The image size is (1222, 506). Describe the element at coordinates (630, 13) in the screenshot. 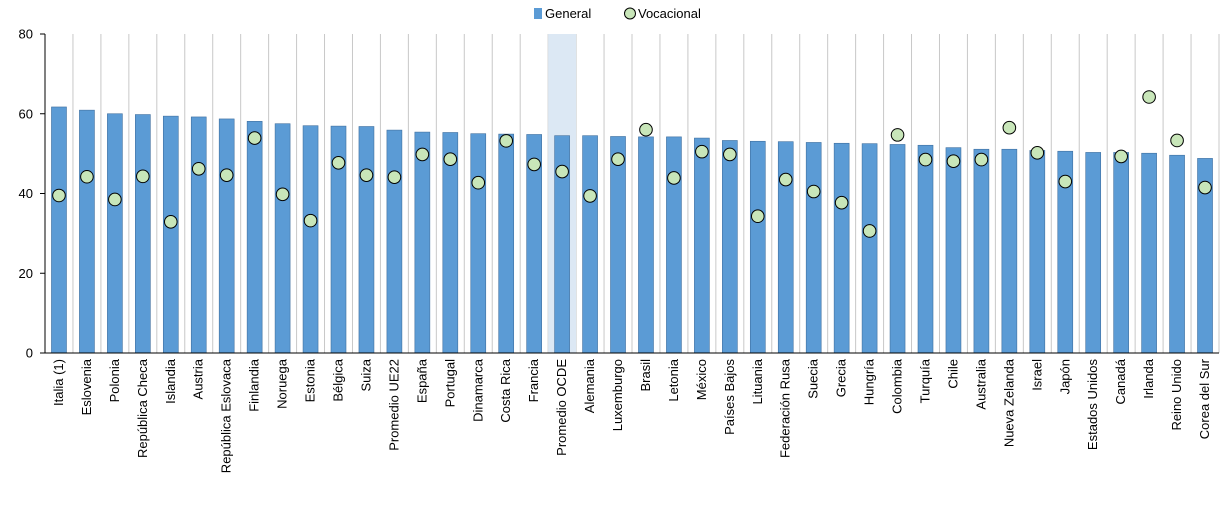

I see `legend-marker-vocacional` at that location.